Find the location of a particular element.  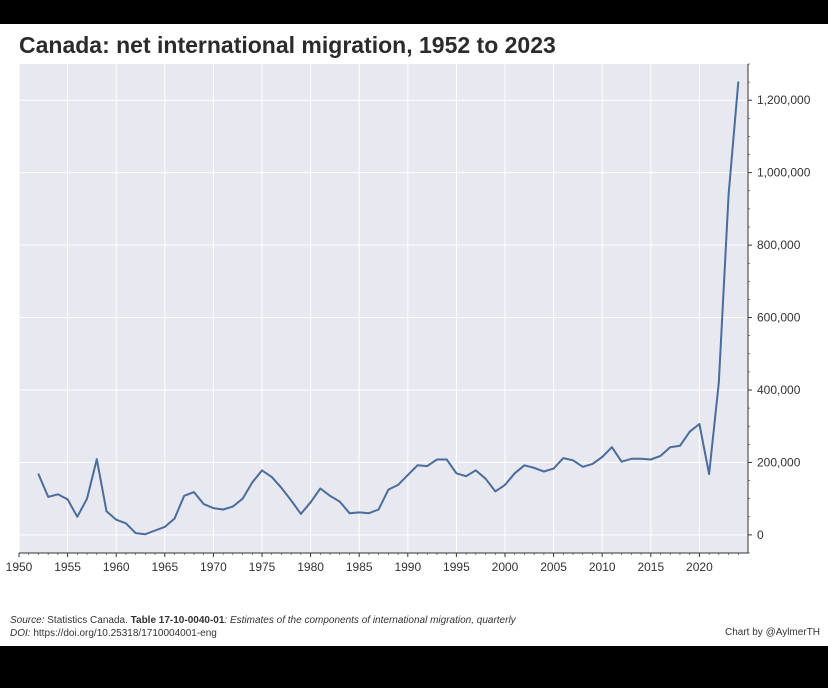

x-tick-label: 1985 is located at coordinates (359, 567).